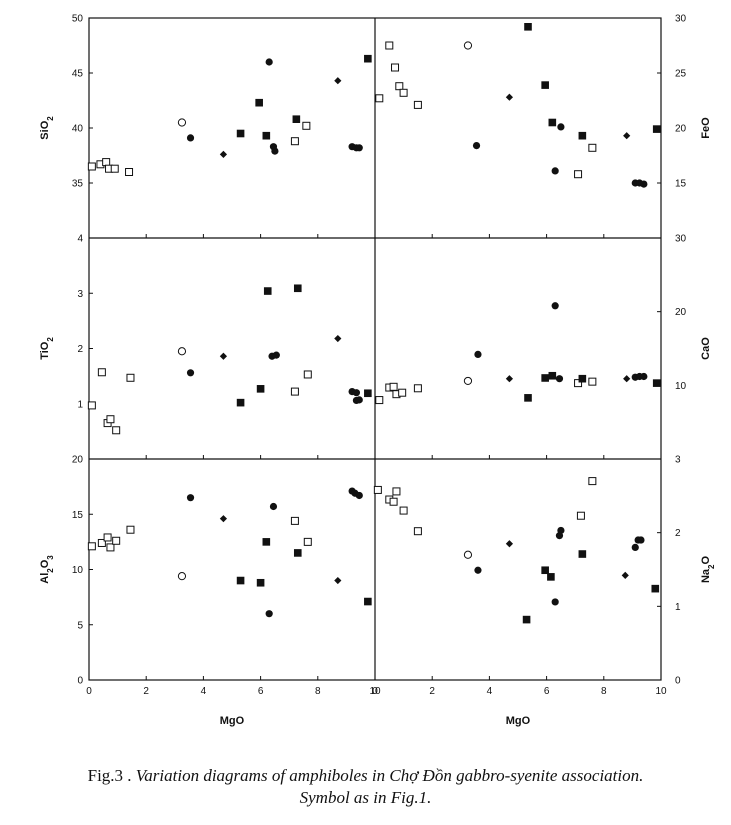  Describe the element at coordinates (80, 349) in the screenshot. I see `y-tick-label: 2` at that location.